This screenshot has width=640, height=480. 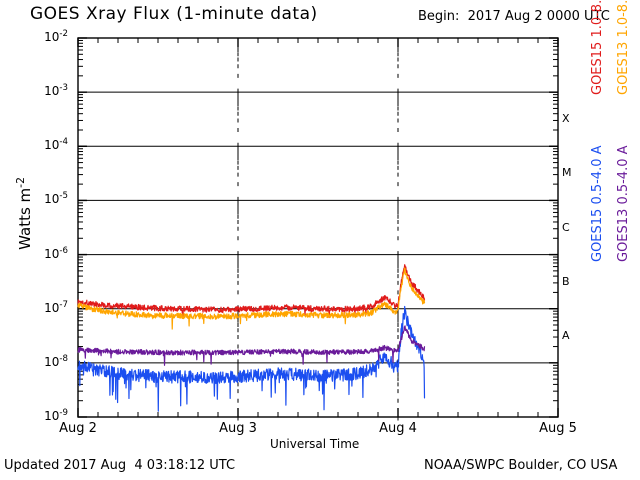 What do you see at coordinates (514, 16) in the screenshot?
I see `begin-time-label: Begin: 2017 Aug 2 0000 UTC` at bounding box center [514, 16].